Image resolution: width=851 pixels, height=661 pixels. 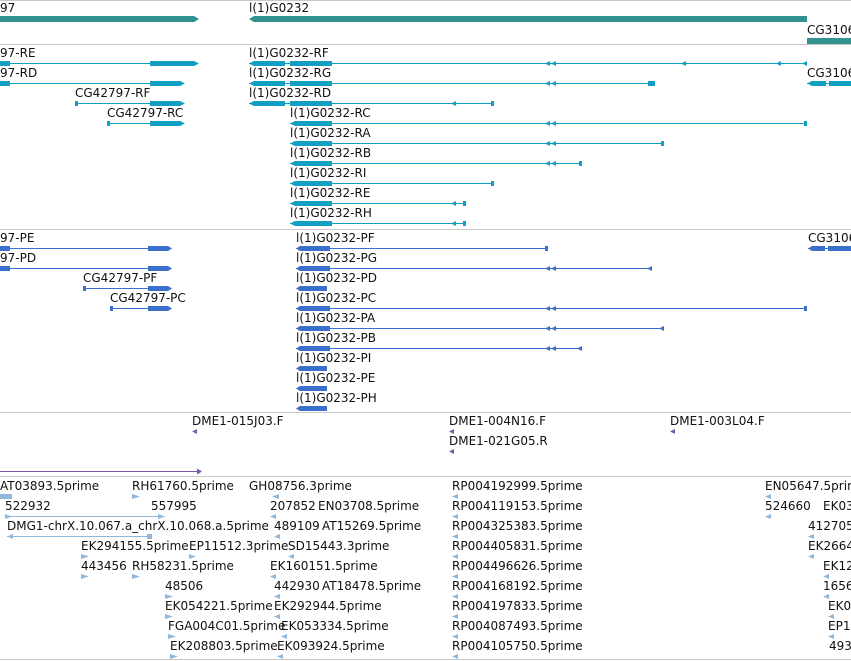 I want to click on transcript-label: l(1)G0232-RC, so click(x=330, y=113).